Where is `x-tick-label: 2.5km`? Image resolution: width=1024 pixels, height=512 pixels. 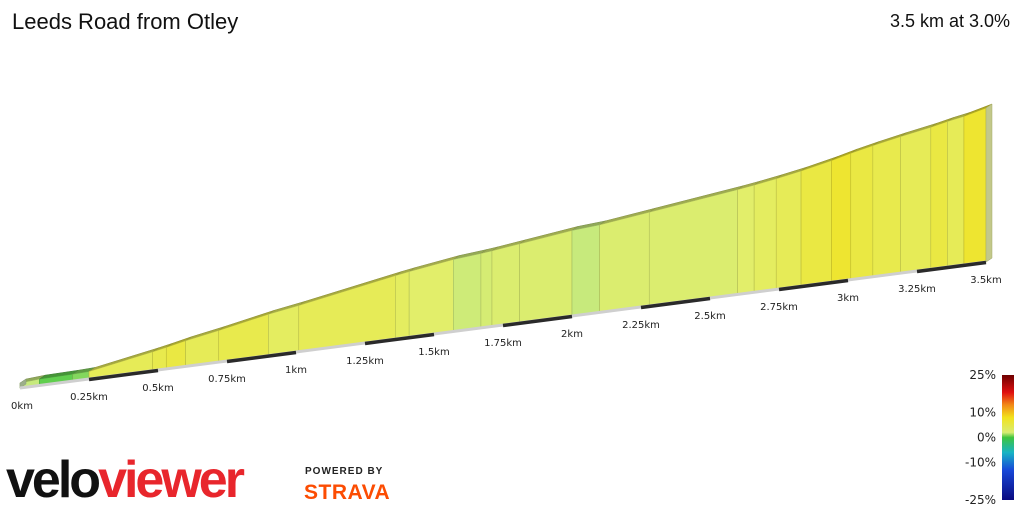
x-tick-label: 2.5km is located at coordinates (709, 316).